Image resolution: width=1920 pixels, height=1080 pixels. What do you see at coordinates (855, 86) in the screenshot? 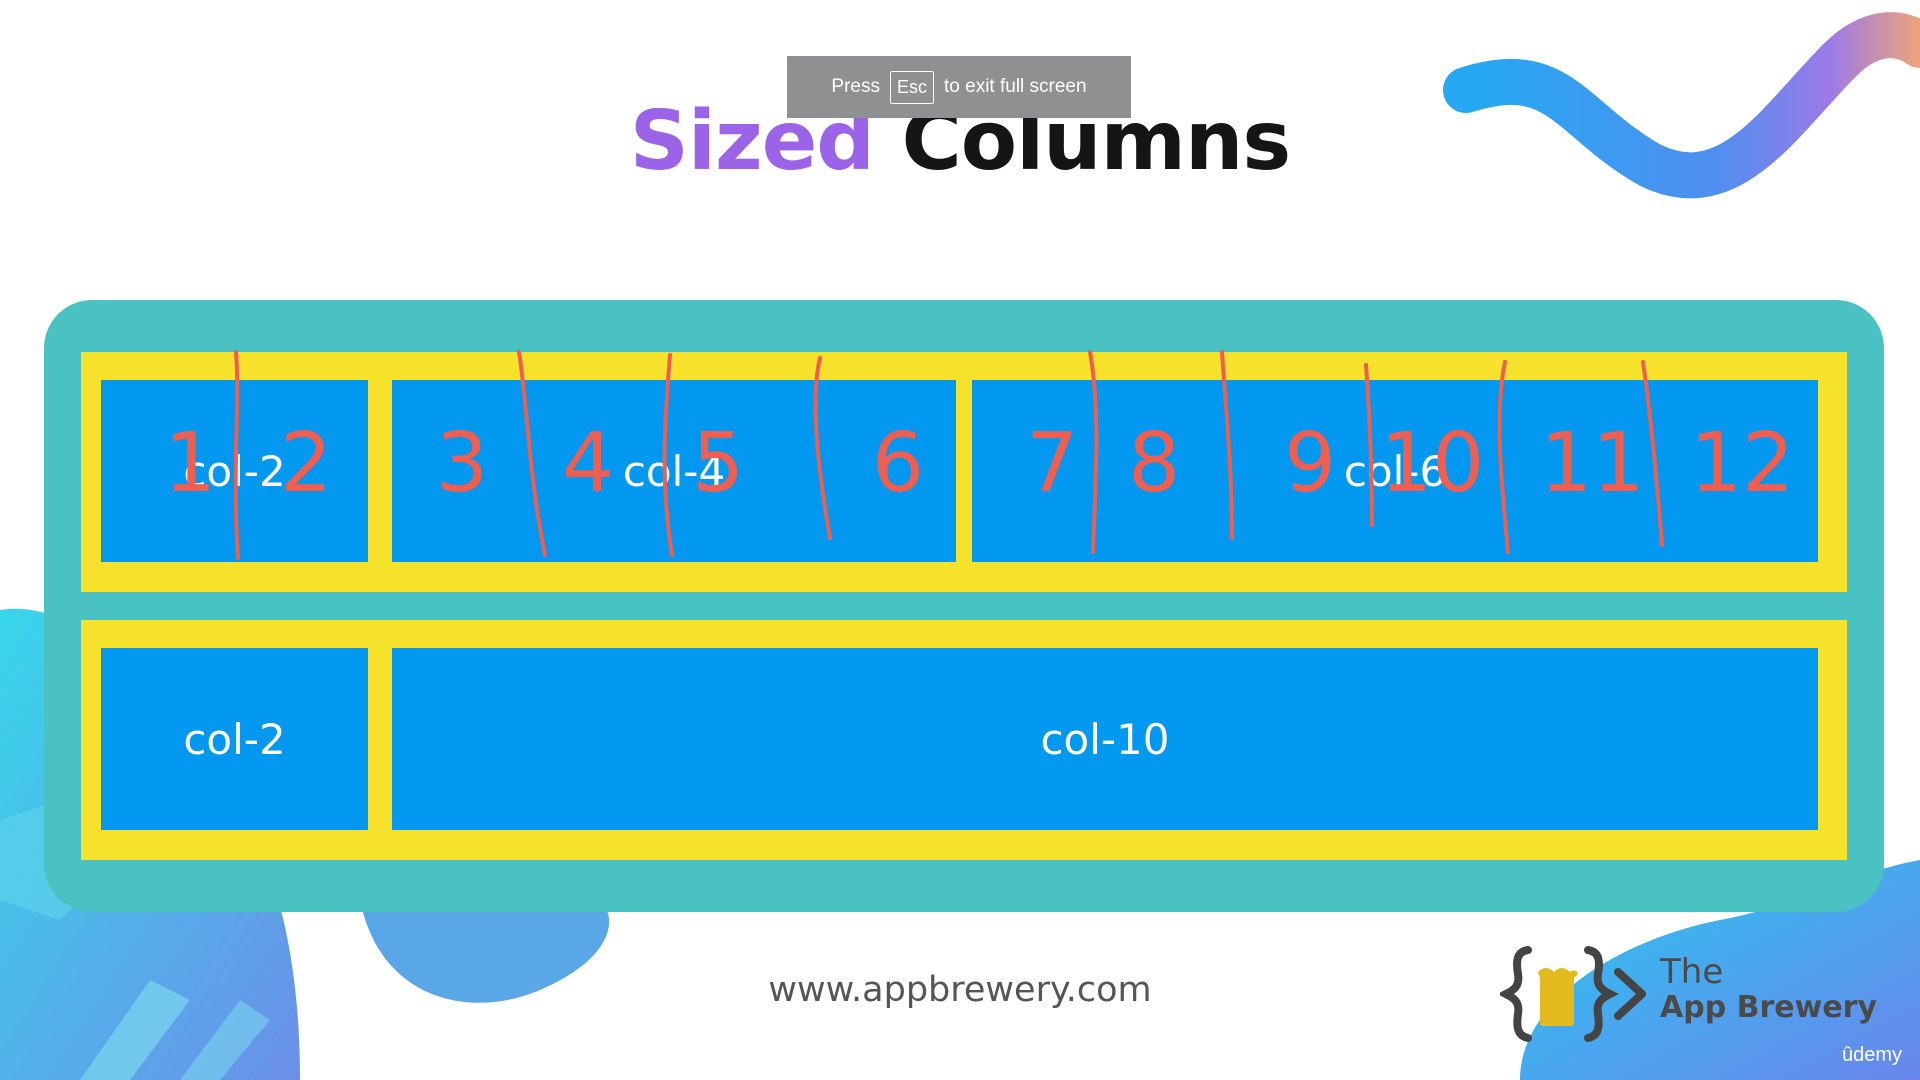
I see `banner-press-text: Press` at bounding box center [855, 86].